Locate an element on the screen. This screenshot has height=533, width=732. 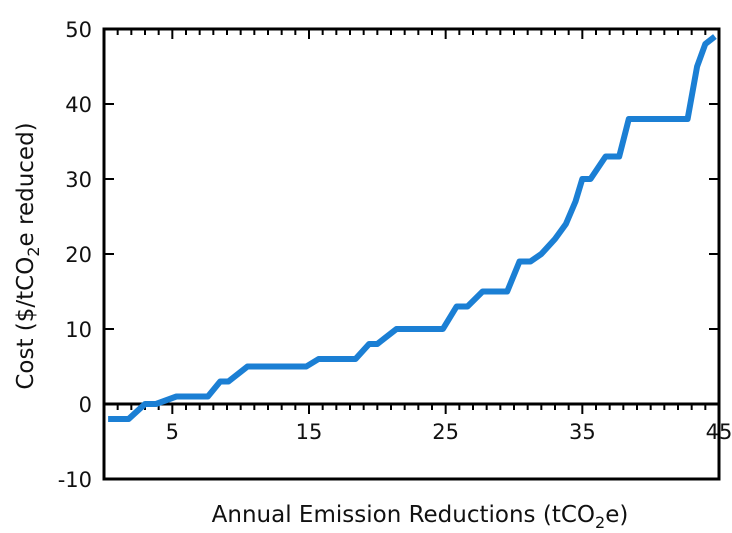
x-axis-title-tail: e) is located at coordinates (616, 515).